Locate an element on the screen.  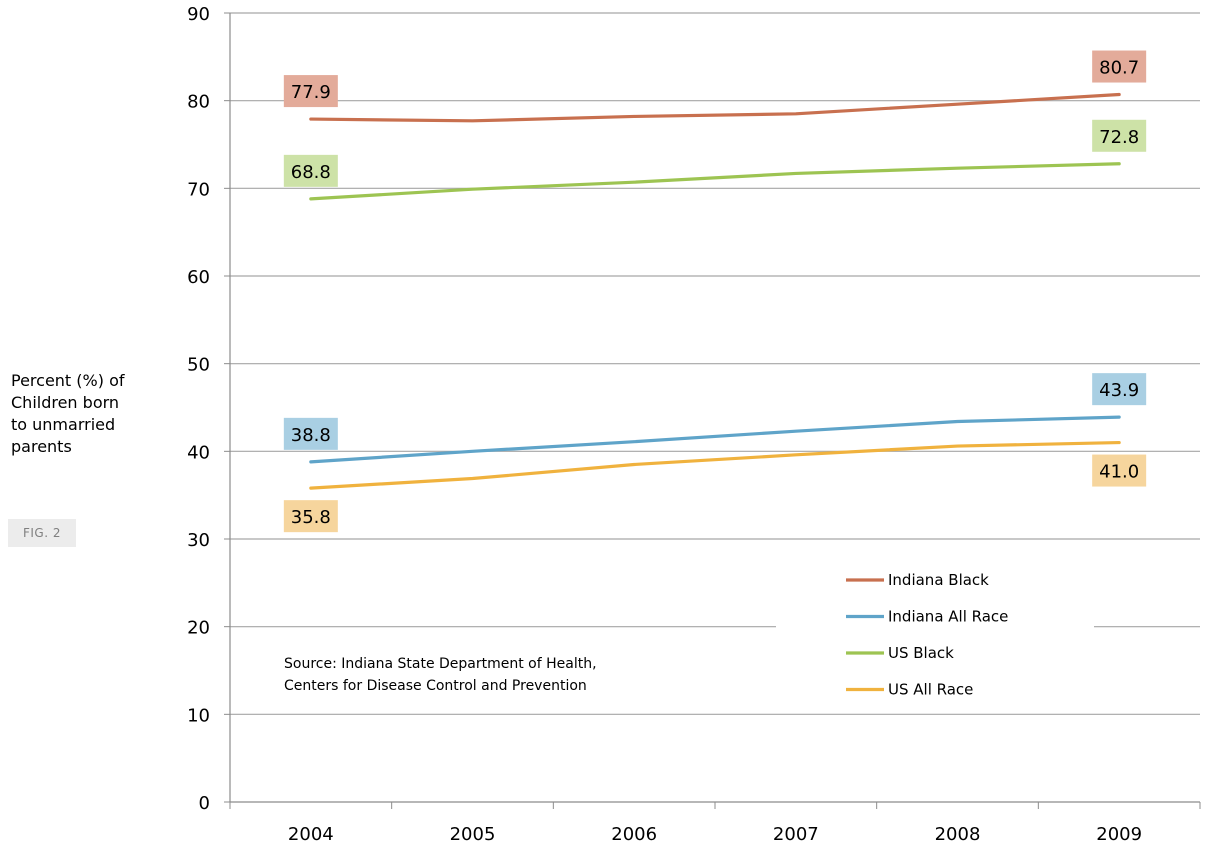
x-tick-labels: 2004 2005 2006 2007 2008 2009 is located at coordinates (715, 834).